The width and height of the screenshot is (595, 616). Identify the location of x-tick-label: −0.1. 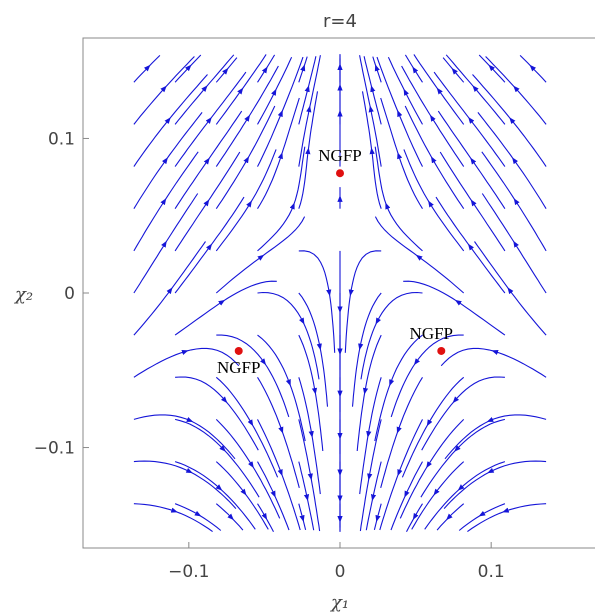
(188, 572).